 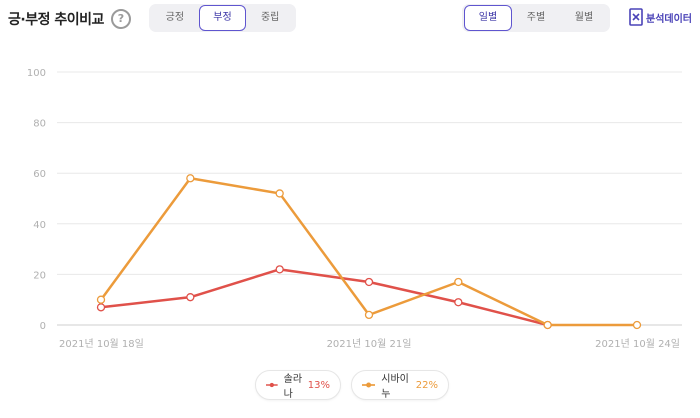 I want to click on analysis-data-button: 분석데이터, so click(x=660, y=17).